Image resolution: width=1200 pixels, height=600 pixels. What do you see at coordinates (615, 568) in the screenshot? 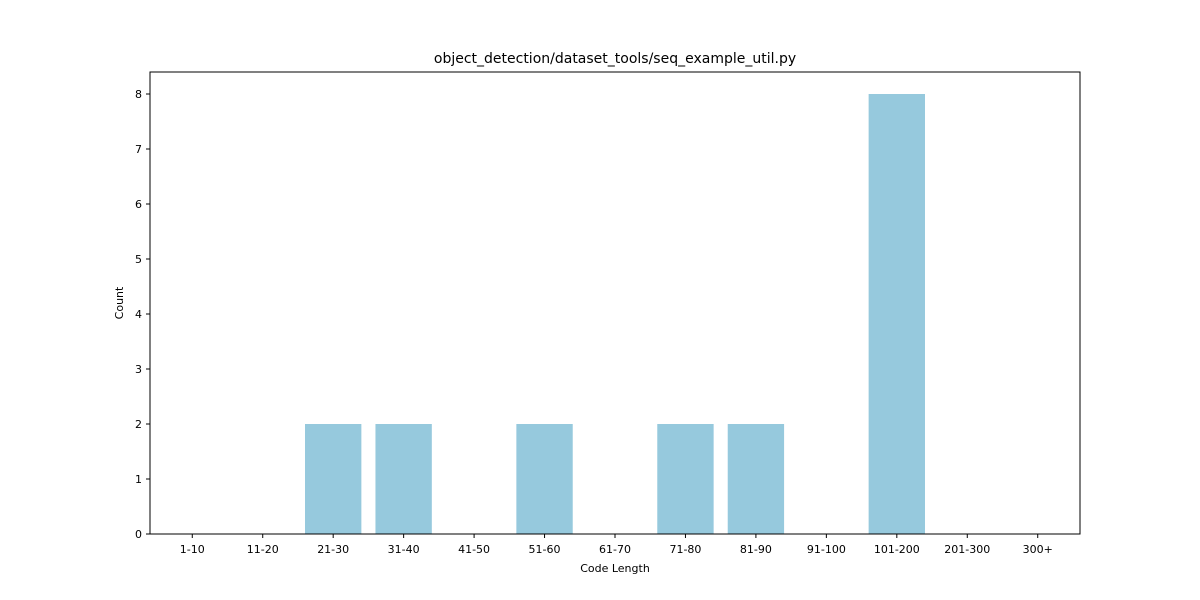
I see `x-axis-label: Code Length` at bounding box center [615, 568].